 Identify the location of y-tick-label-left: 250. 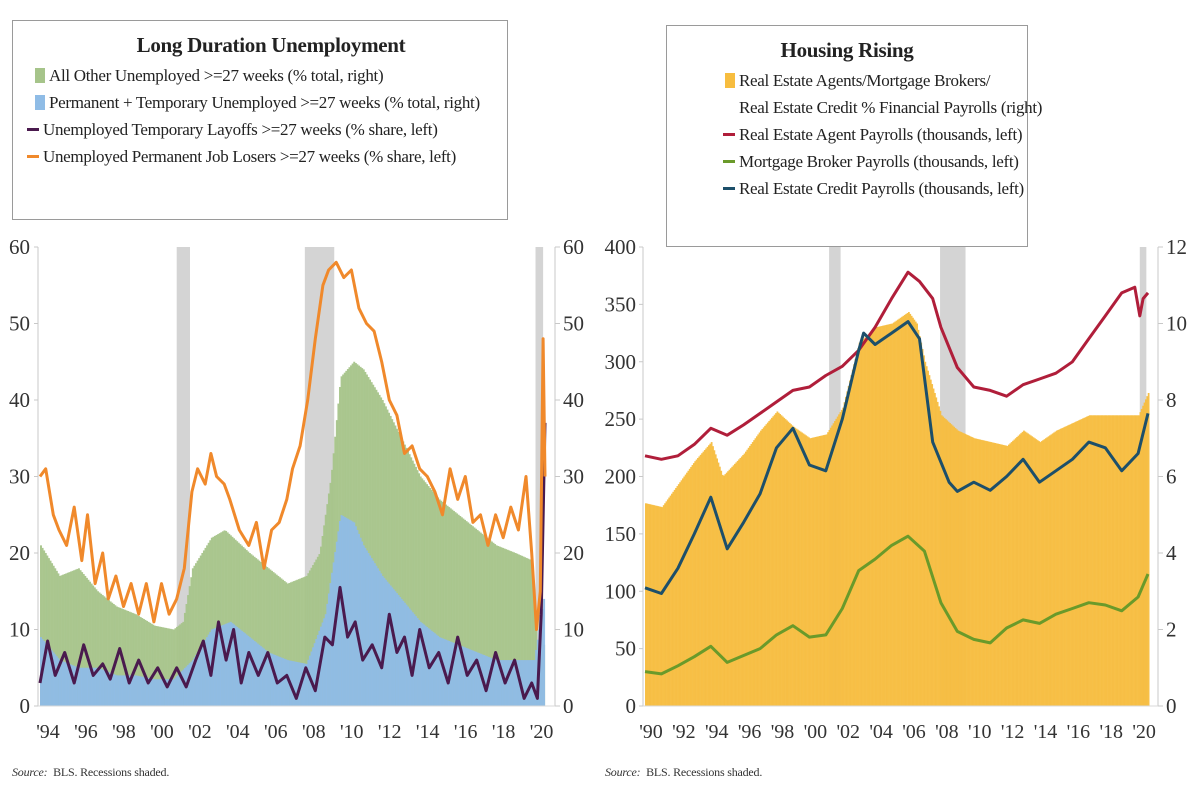
(621, 419).